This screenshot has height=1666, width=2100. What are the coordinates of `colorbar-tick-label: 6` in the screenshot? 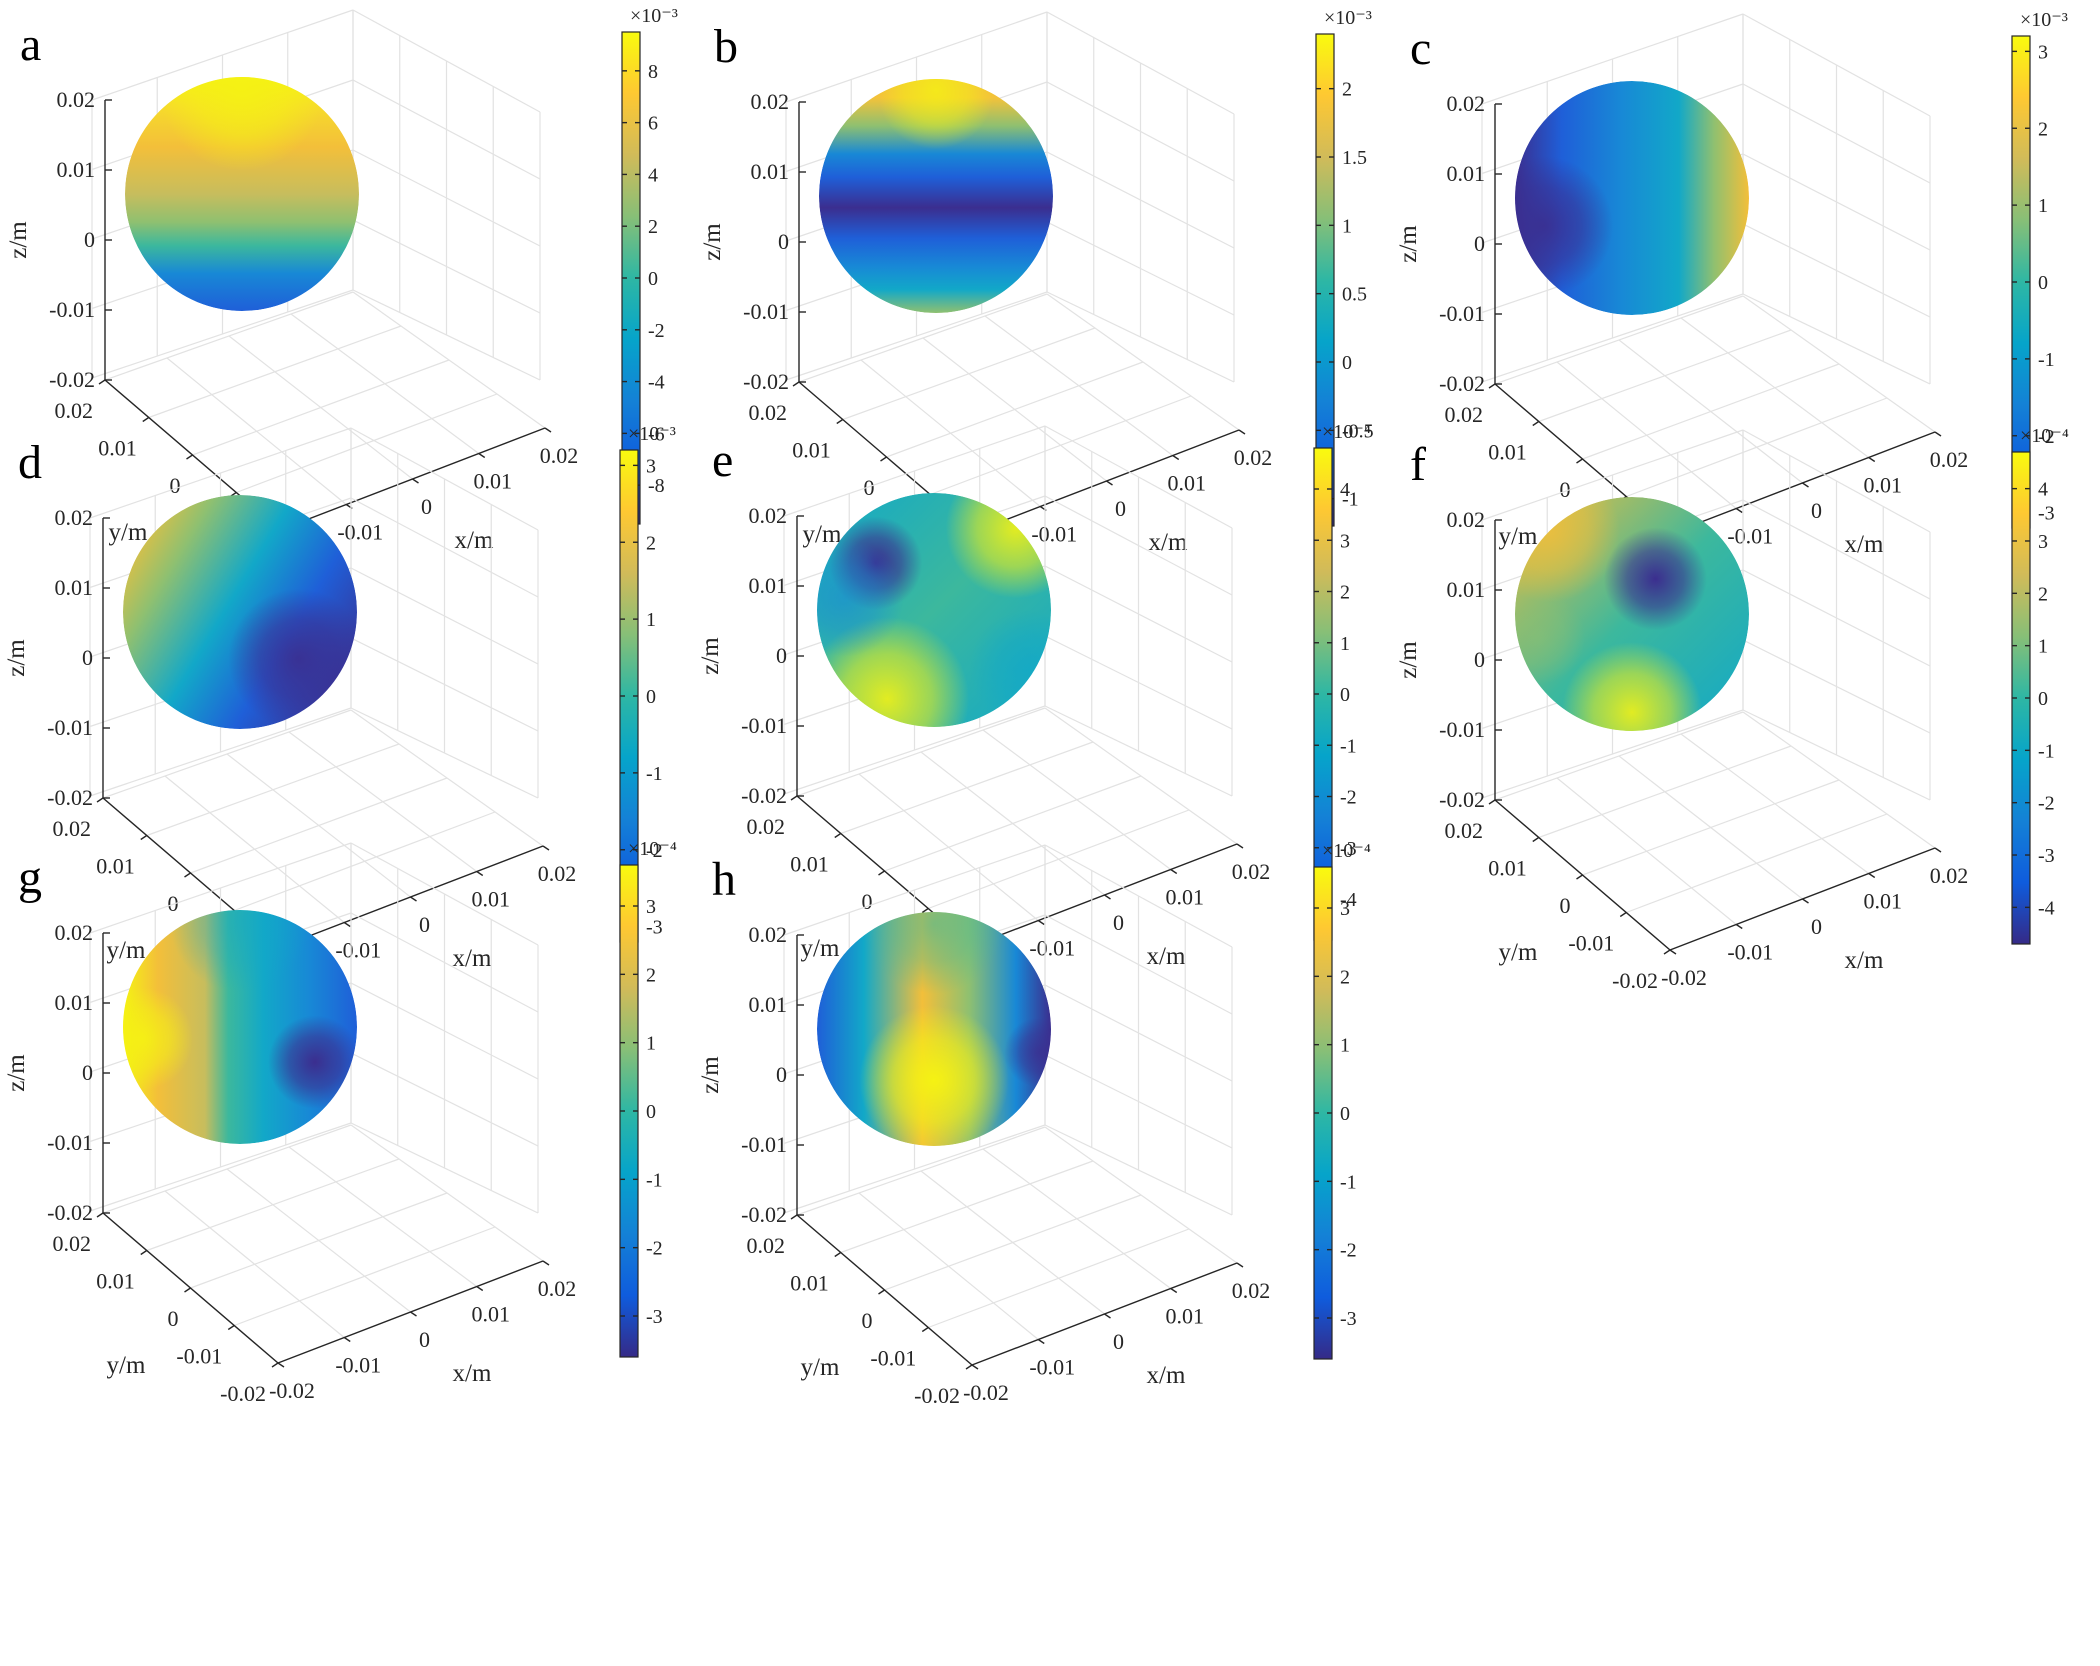 It's located at (653, 124).